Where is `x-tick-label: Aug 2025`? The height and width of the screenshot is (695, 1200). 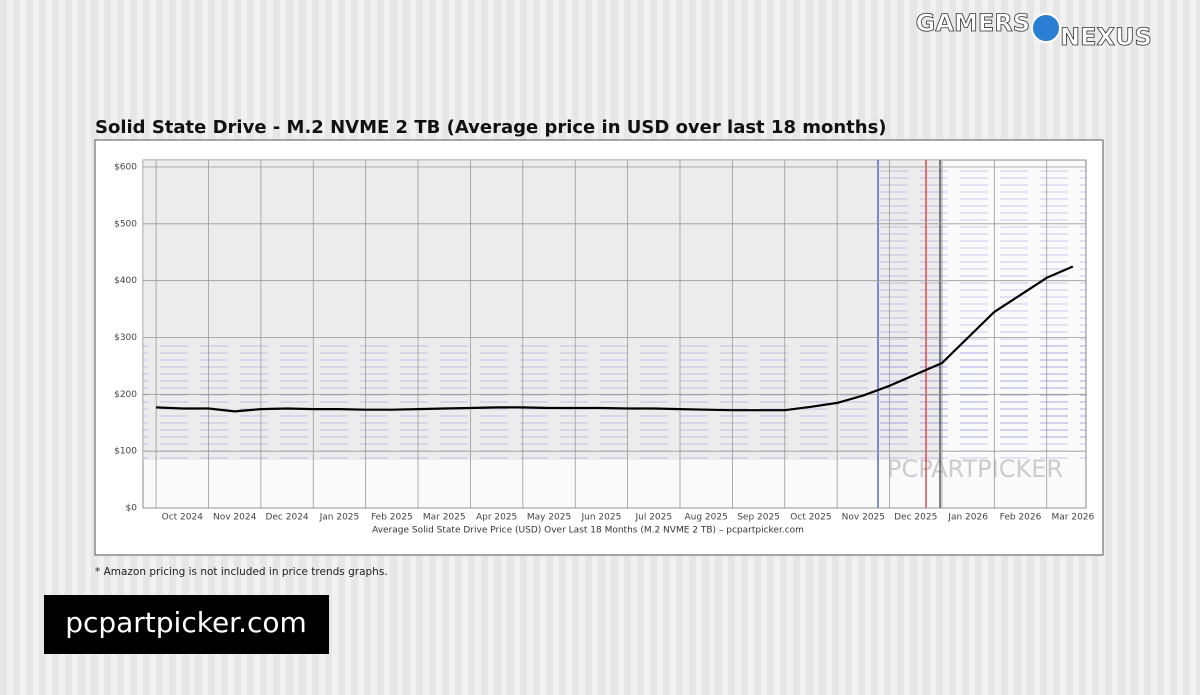
x-tick-label: Aug 2025 is located at coordinates (706, 518).